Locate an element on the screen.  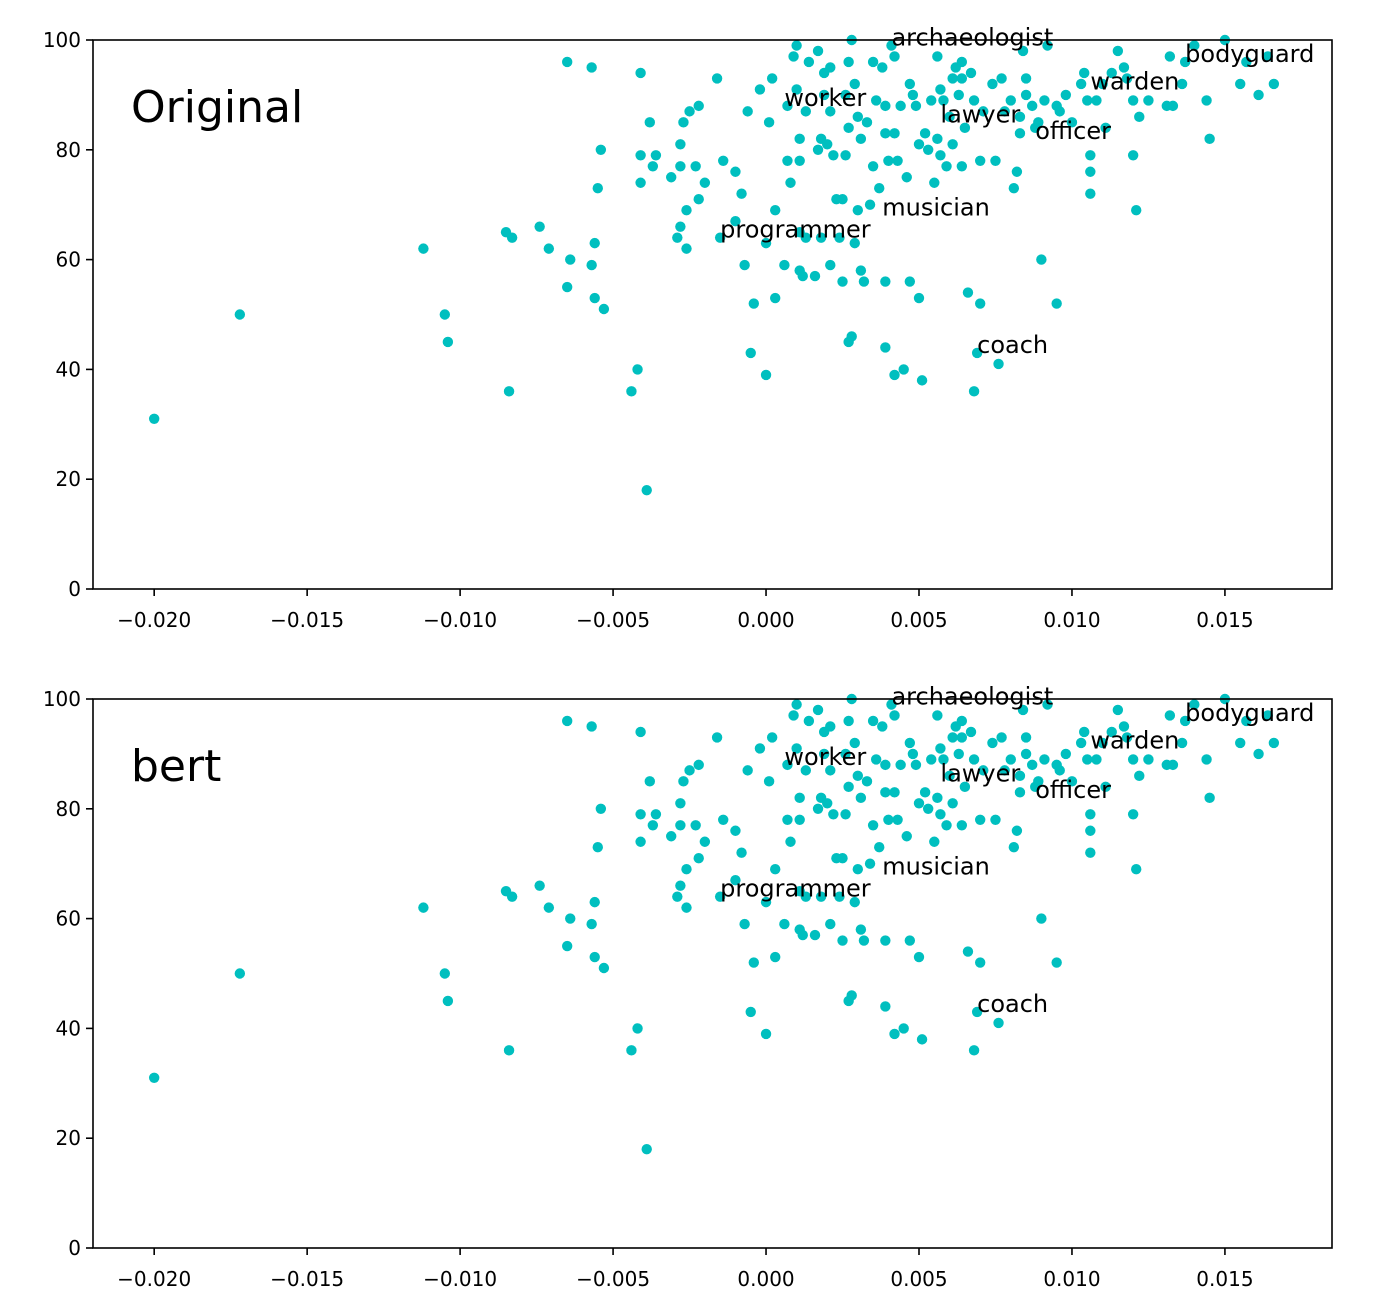
y-tick-label: 40 is located at coordinates (68, 1028).